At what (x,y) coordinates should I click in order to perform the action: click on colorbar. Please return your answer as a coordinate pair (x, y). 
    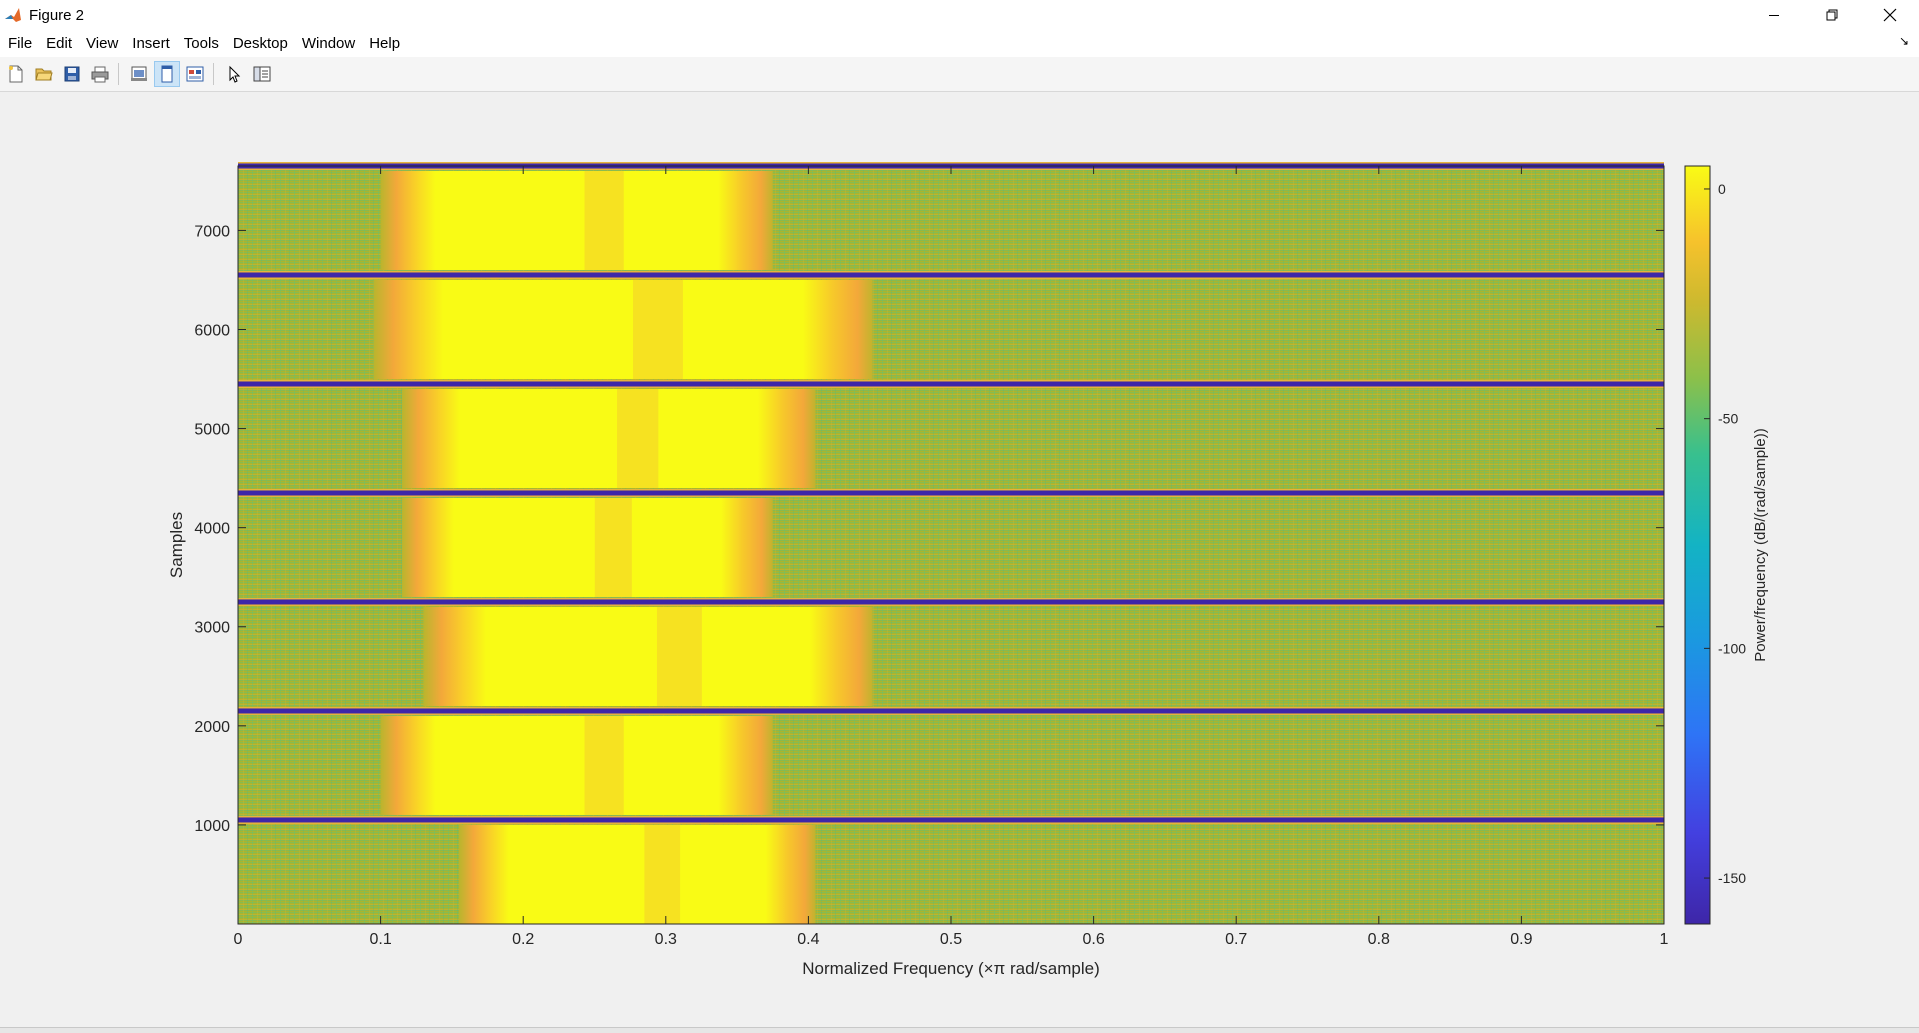
    Looking at the image, I should click on (1697, 545).